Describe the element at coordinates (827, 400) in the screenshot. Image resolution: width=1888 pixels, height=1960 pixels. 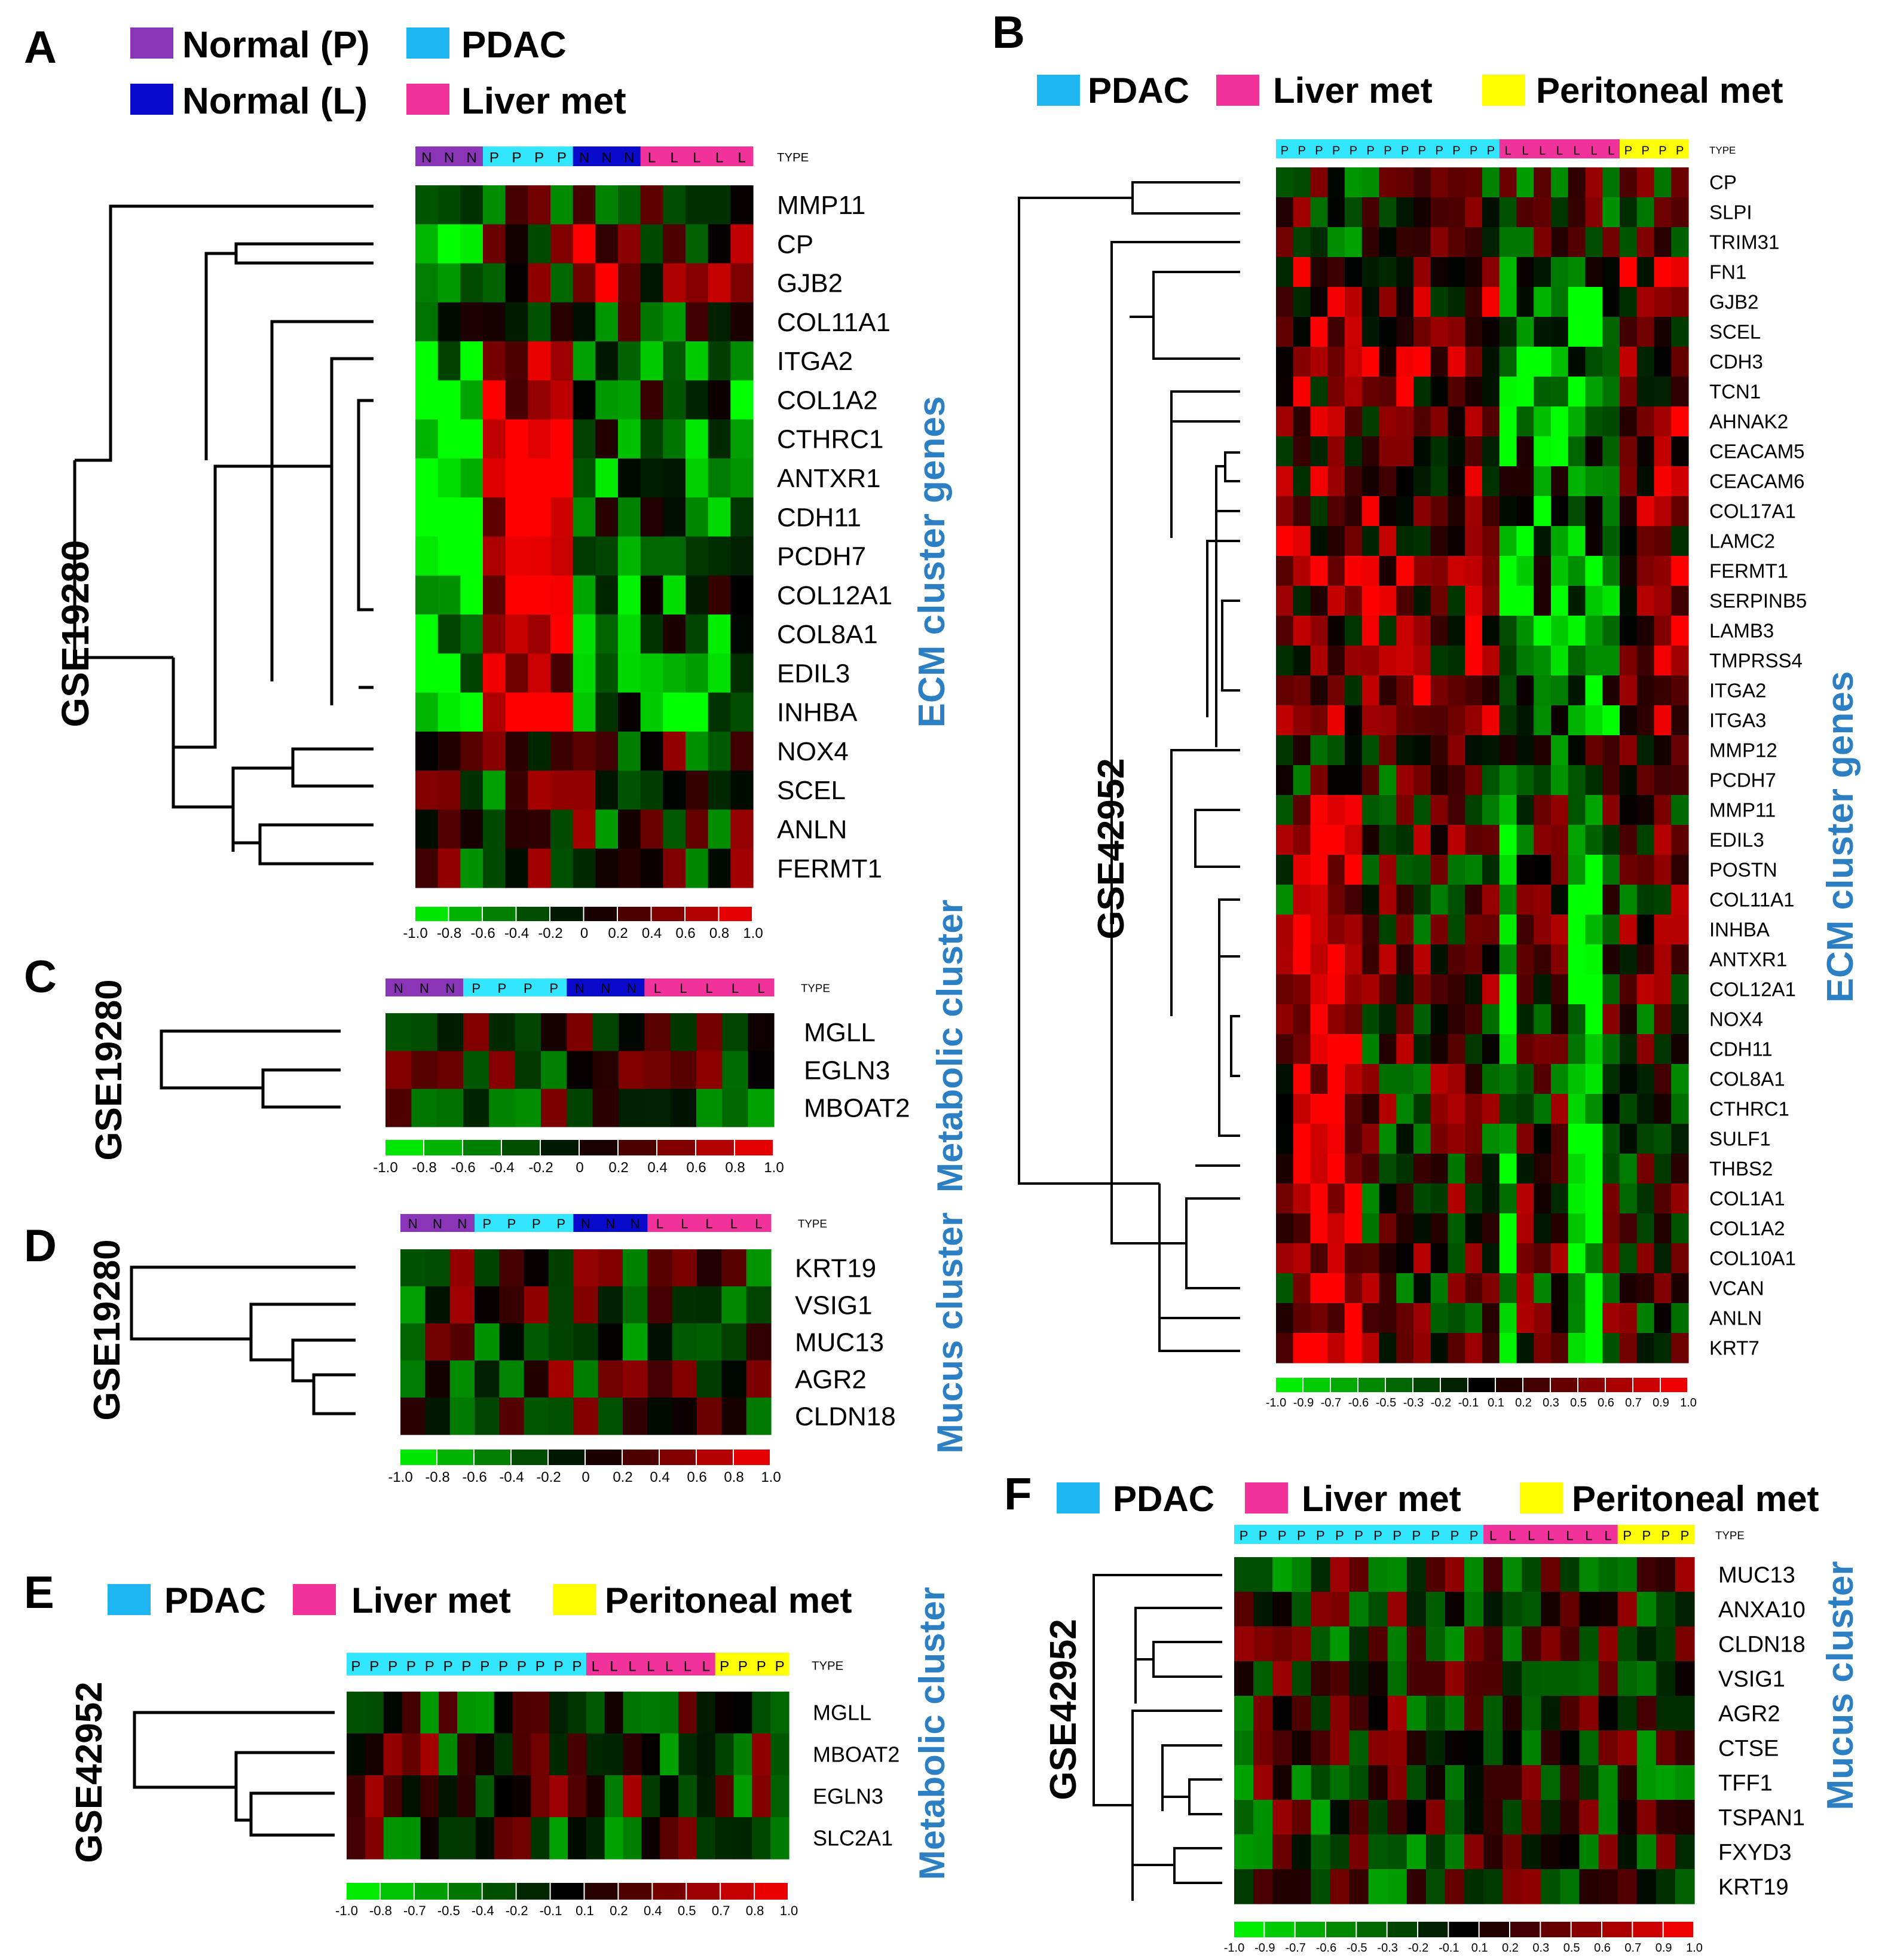
I see `gene-label: COL1A2` at that location.